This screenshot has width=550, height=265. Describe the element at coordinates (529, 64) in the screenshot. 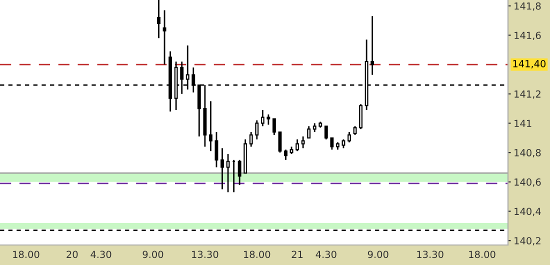

I see `ref-line-label: 141,40` at that location.